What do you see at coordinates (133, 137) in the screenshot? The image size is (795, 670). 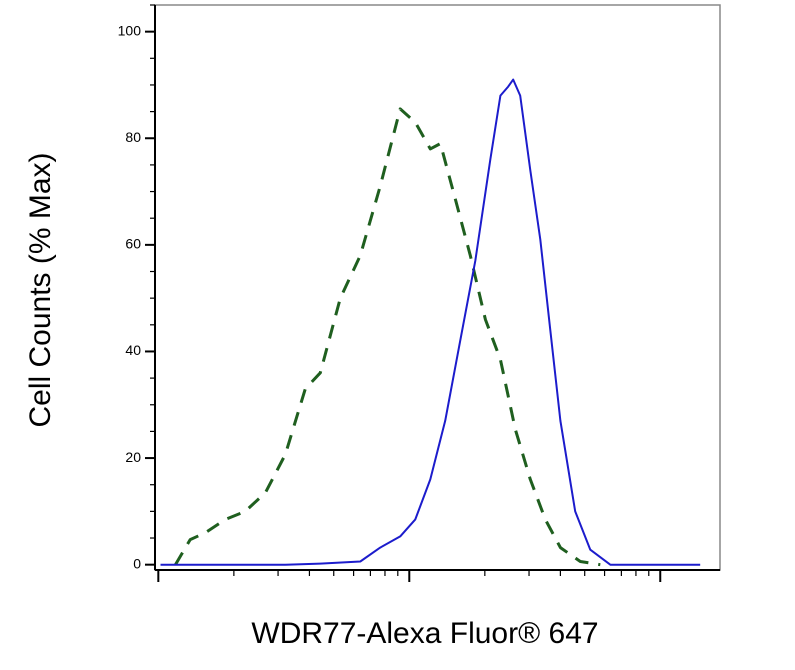 I see `y-tick-label: 80` at bounding box center [133, 137].